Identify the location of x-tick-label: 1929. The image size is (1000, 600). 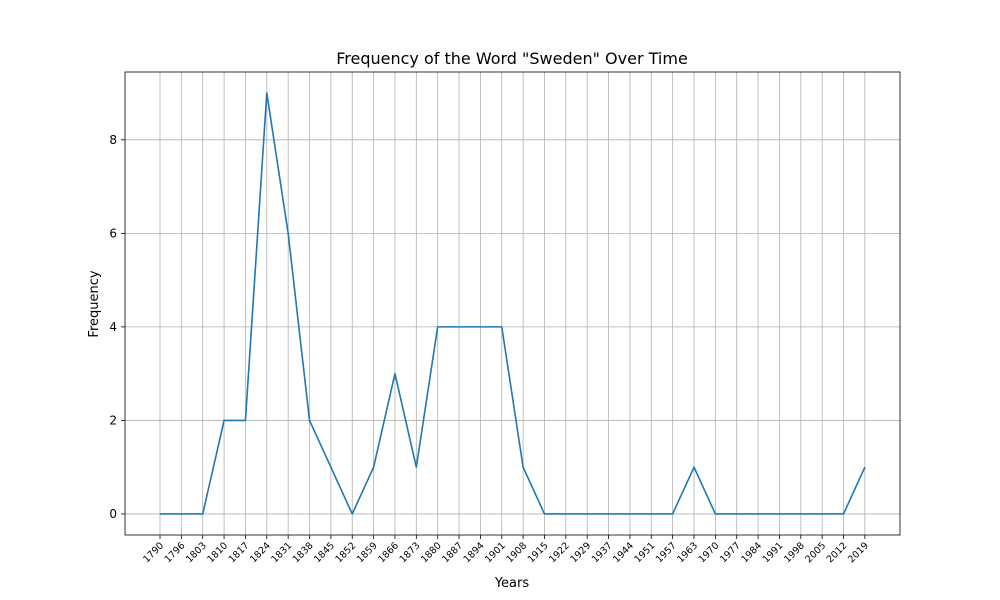
(580, 552).